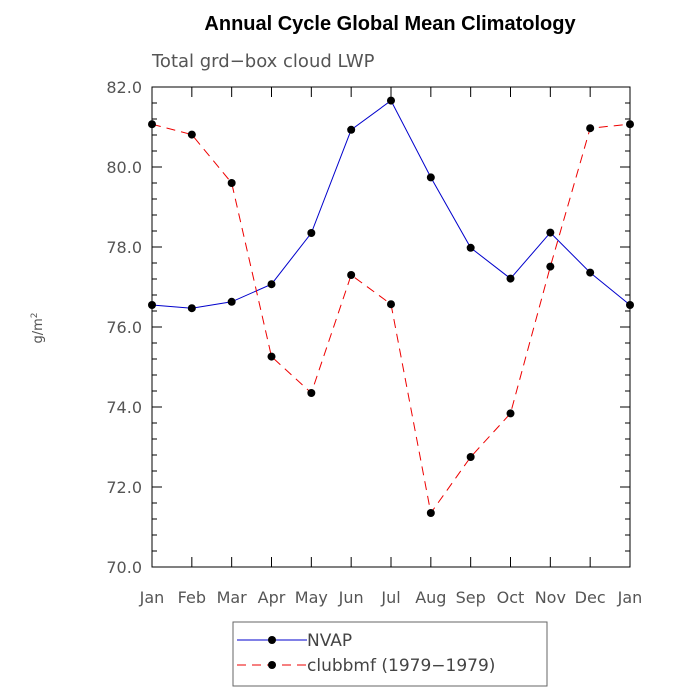 The height and width of the screenshot is (700, 700). What do you see at coordinates (430, 597) in the screenshot?
I see `x-tick-label: Aug` at bounding box center [430, 597].